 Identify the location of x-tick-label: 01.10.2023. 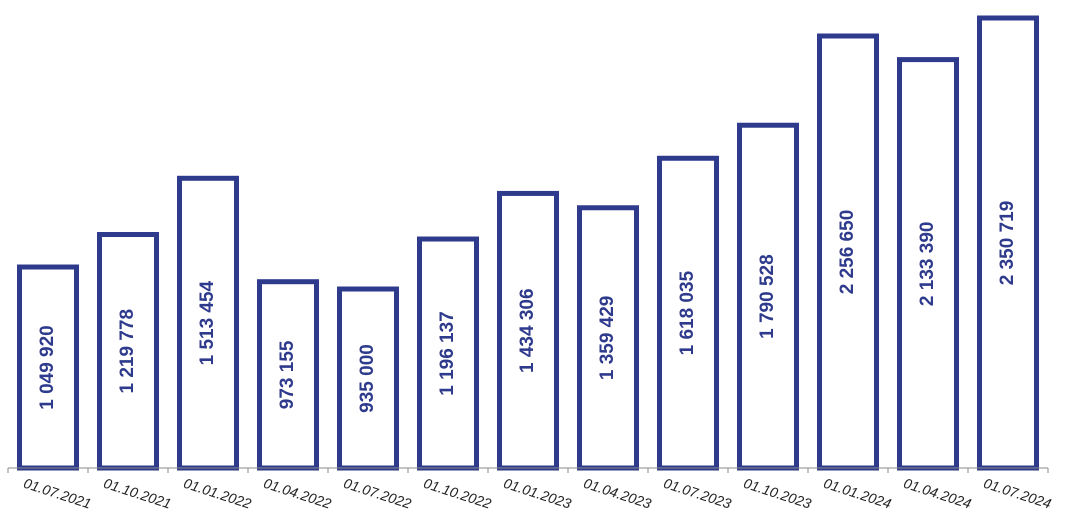
(778, 493).